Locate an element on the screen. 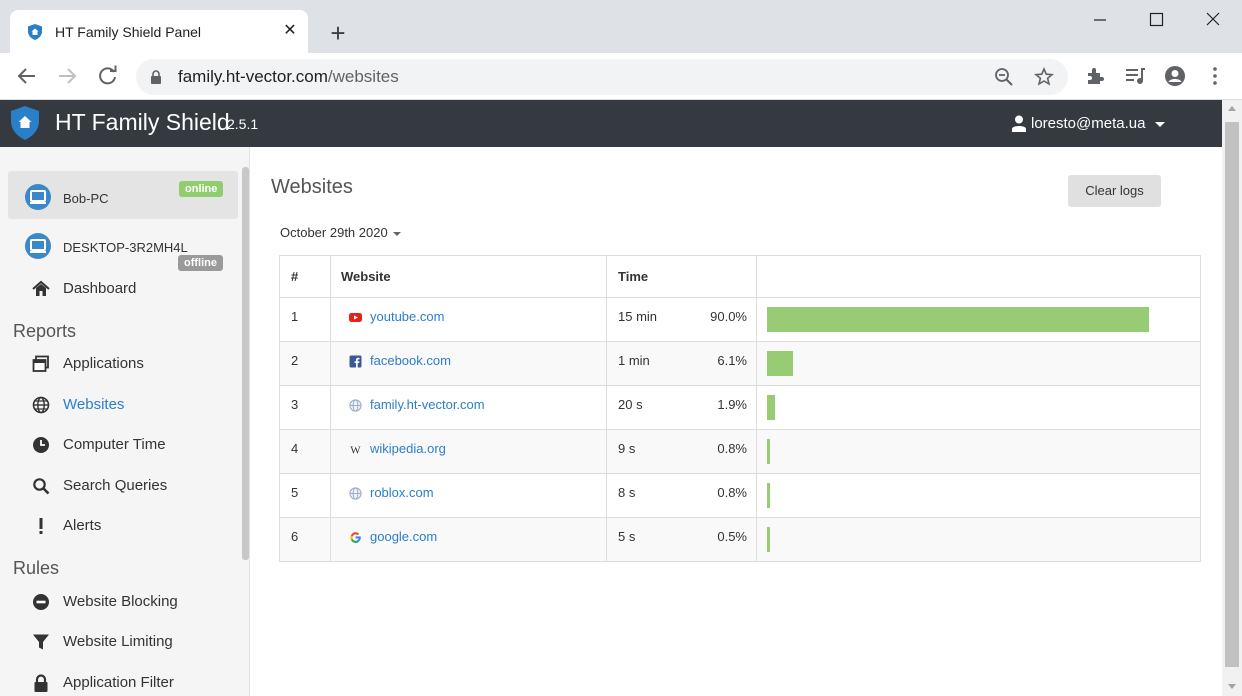  url-text: family.ht-vector.com/websites is located at coordinates (288, 76).